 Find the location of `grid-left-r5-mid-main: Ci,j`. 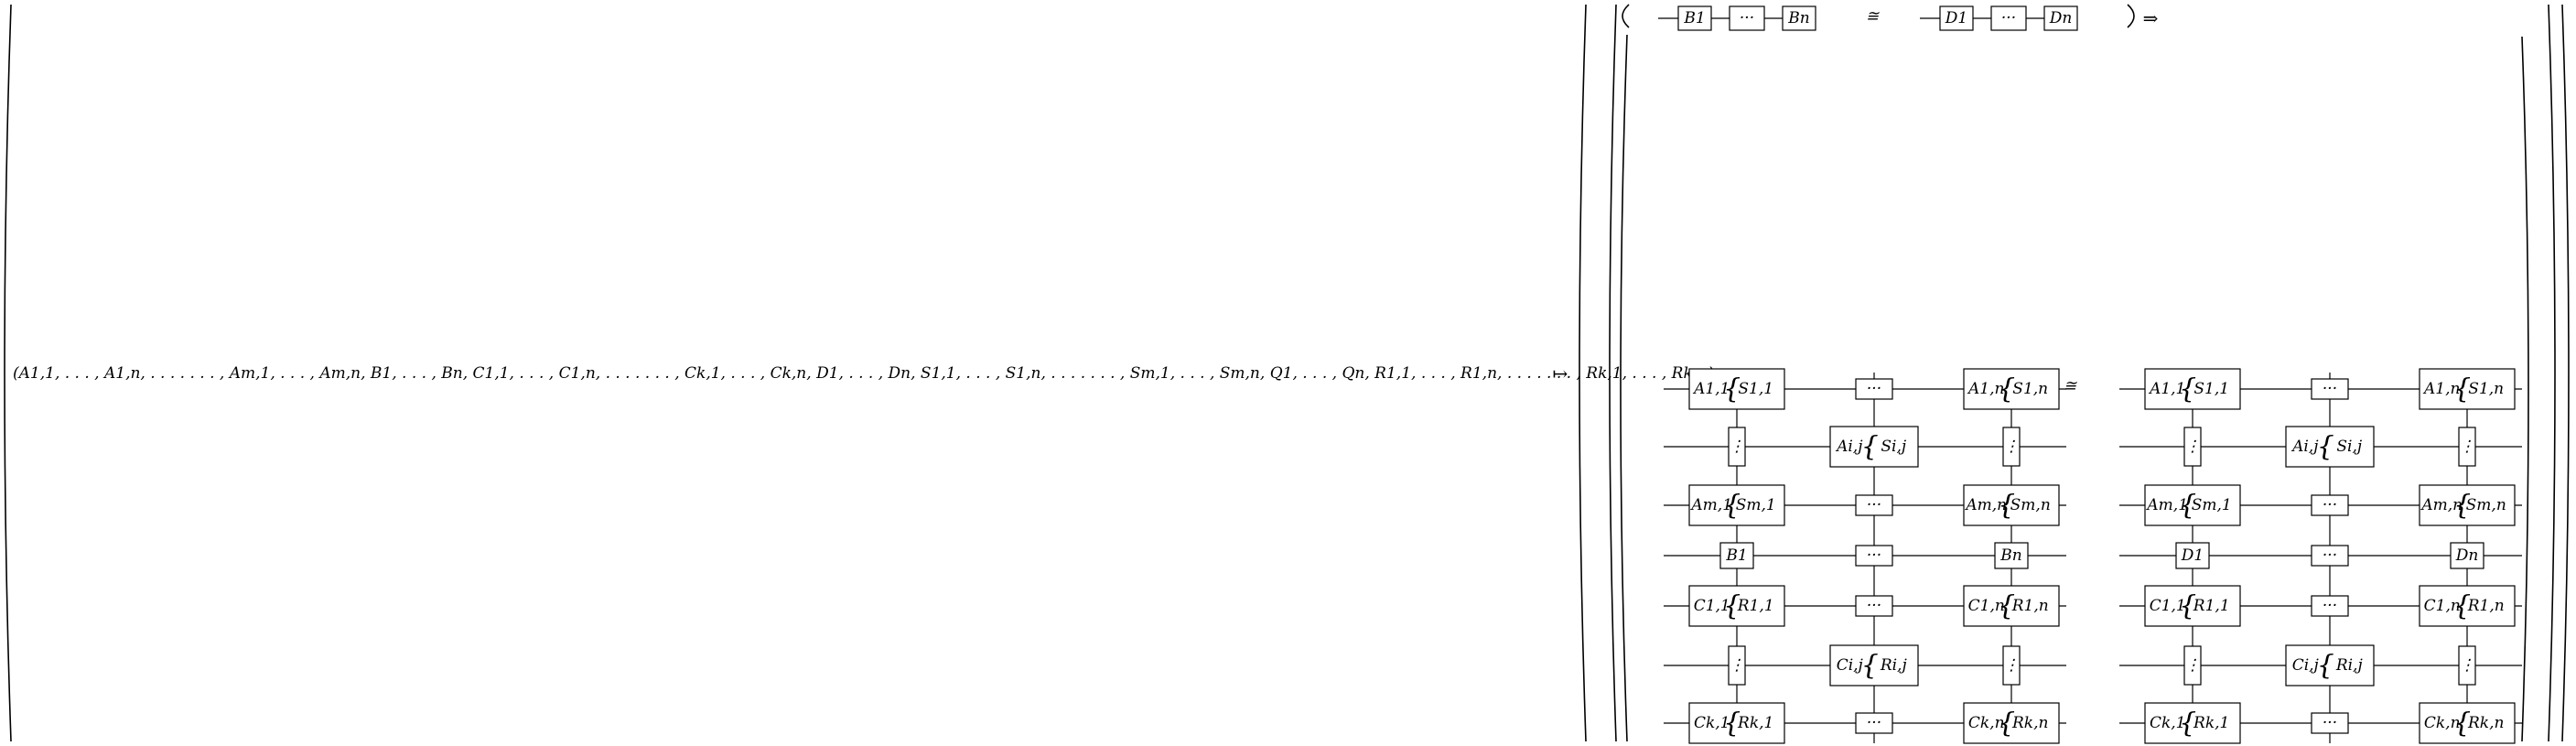

grid-left-r5-mid-main: Ci,j is located at coordinates (1850, 665).